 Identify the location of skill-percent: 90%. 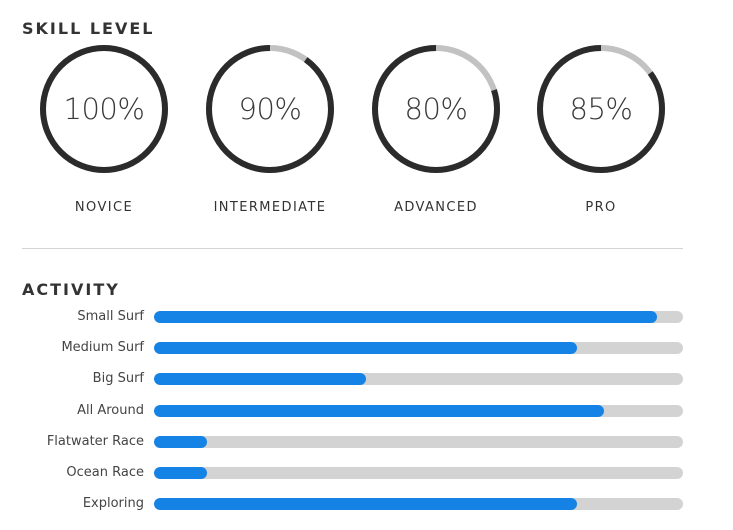
(270, 109).